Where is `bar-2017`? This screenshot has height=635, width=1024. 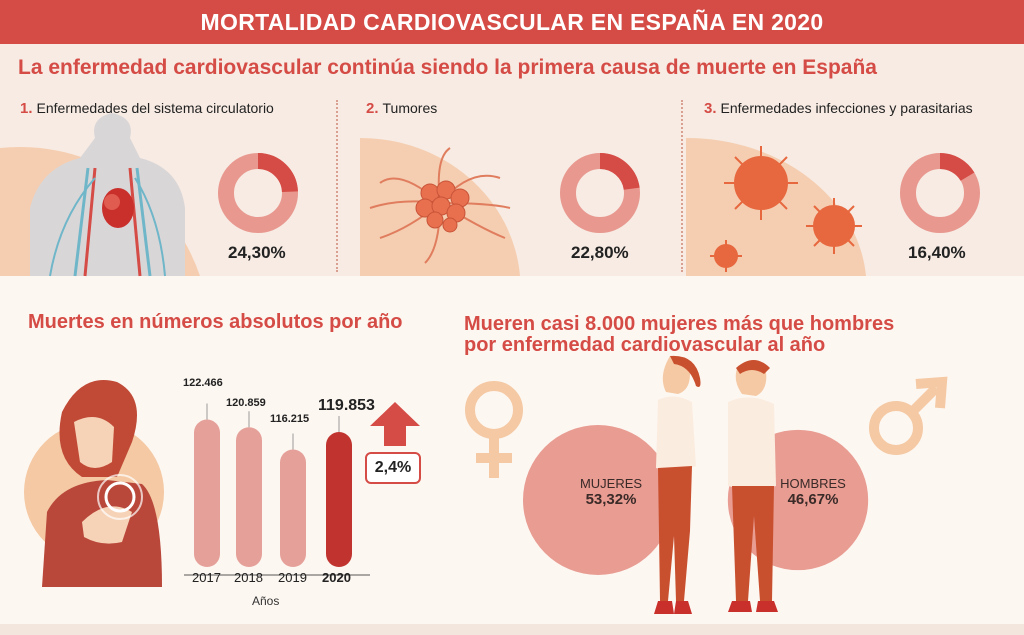
bar-2017 is located at coordinates (207, 493).